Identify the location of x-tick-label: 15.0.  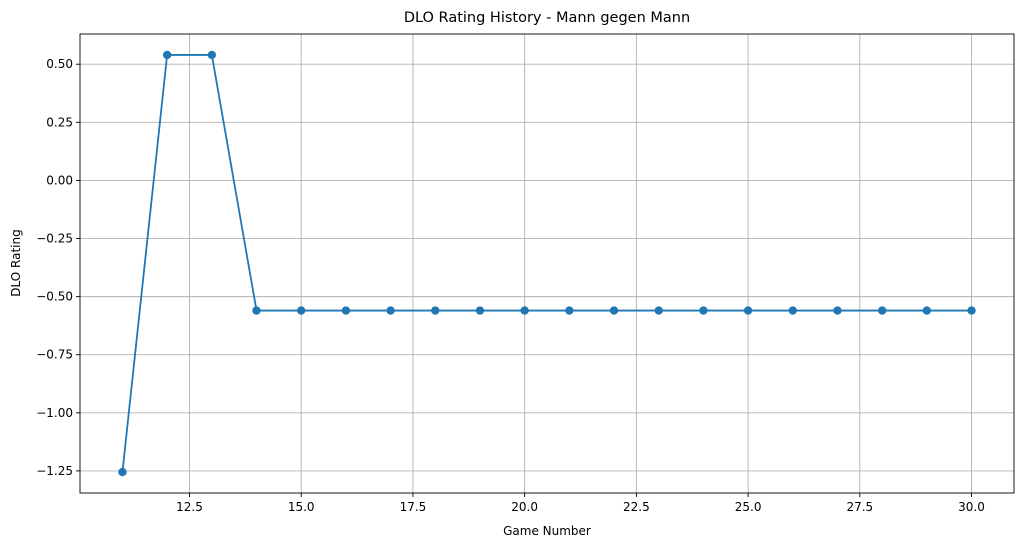
(301, 507).